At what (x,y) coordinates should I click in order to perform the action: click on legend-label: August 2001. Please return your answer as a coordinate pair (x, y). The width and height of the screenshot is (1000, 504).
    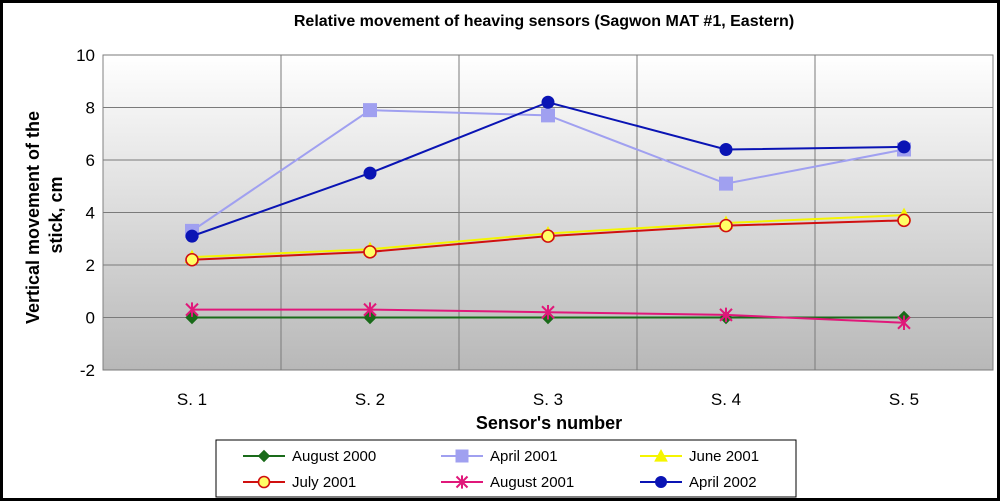
    Looking at the image, I should click on (532, 482).